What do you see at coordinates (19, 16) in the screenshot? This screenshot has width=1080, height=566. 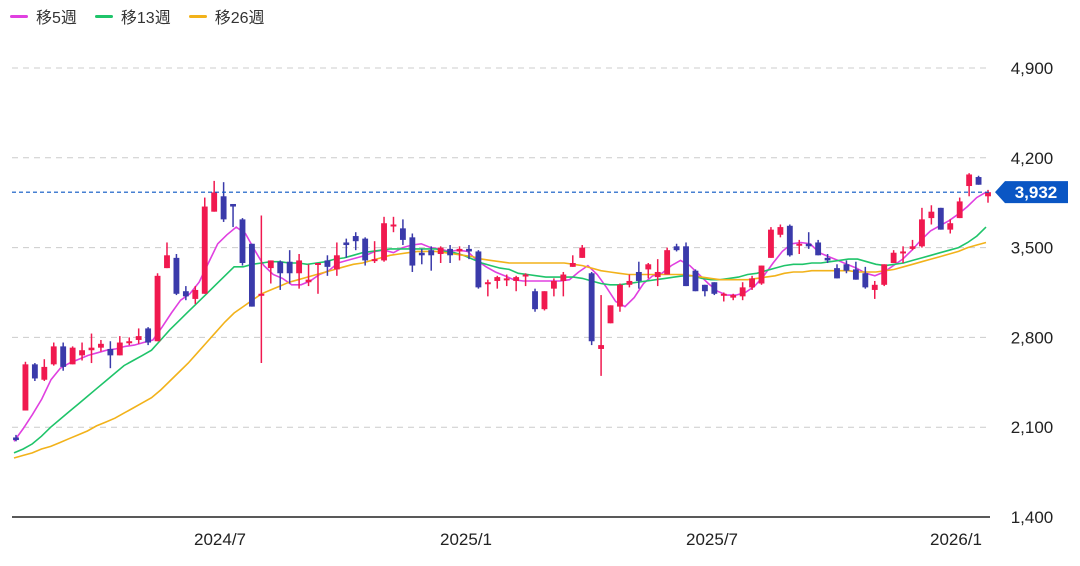 I see `ma5-swatch-icon` at bounding box center [19, 16].